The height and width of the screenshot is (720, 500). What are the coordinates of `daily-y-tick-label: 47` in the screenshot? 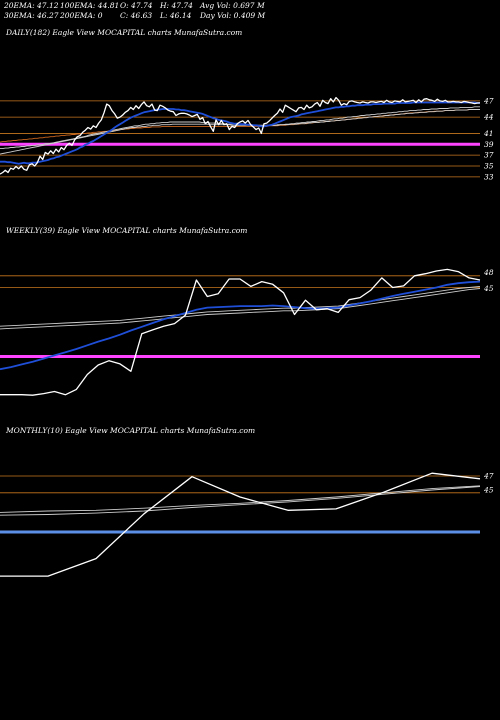 It's located at (488, 100).